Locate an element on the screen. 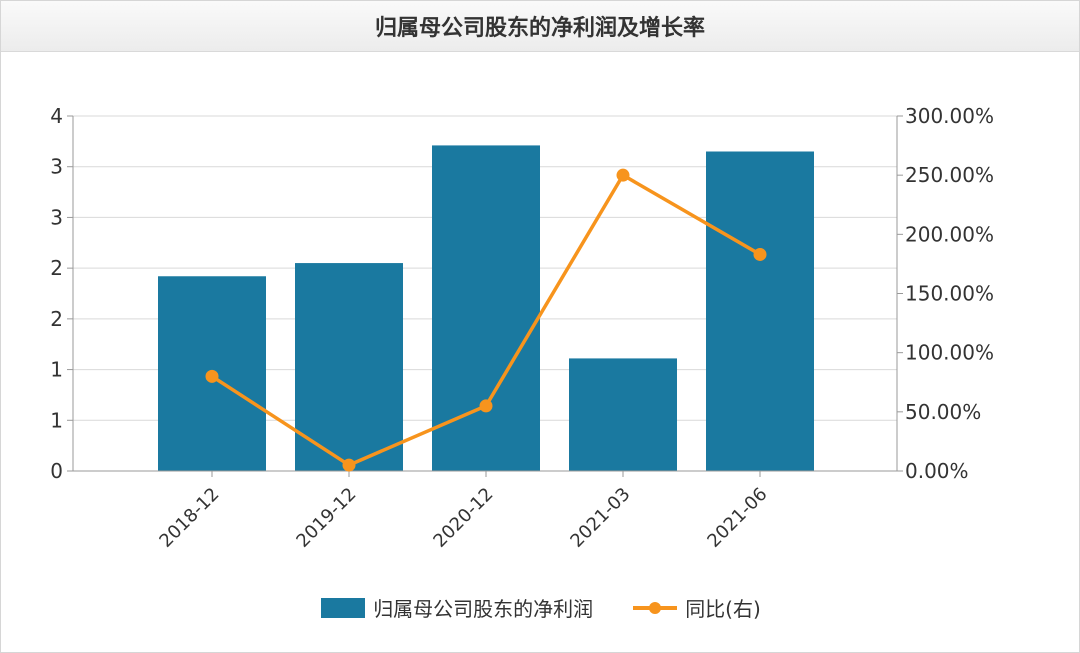 The height and width of the screenshot is (653, 1080). legend-item-bar: 归属母公司股东的净利润 is located at coordinates (457, 607).